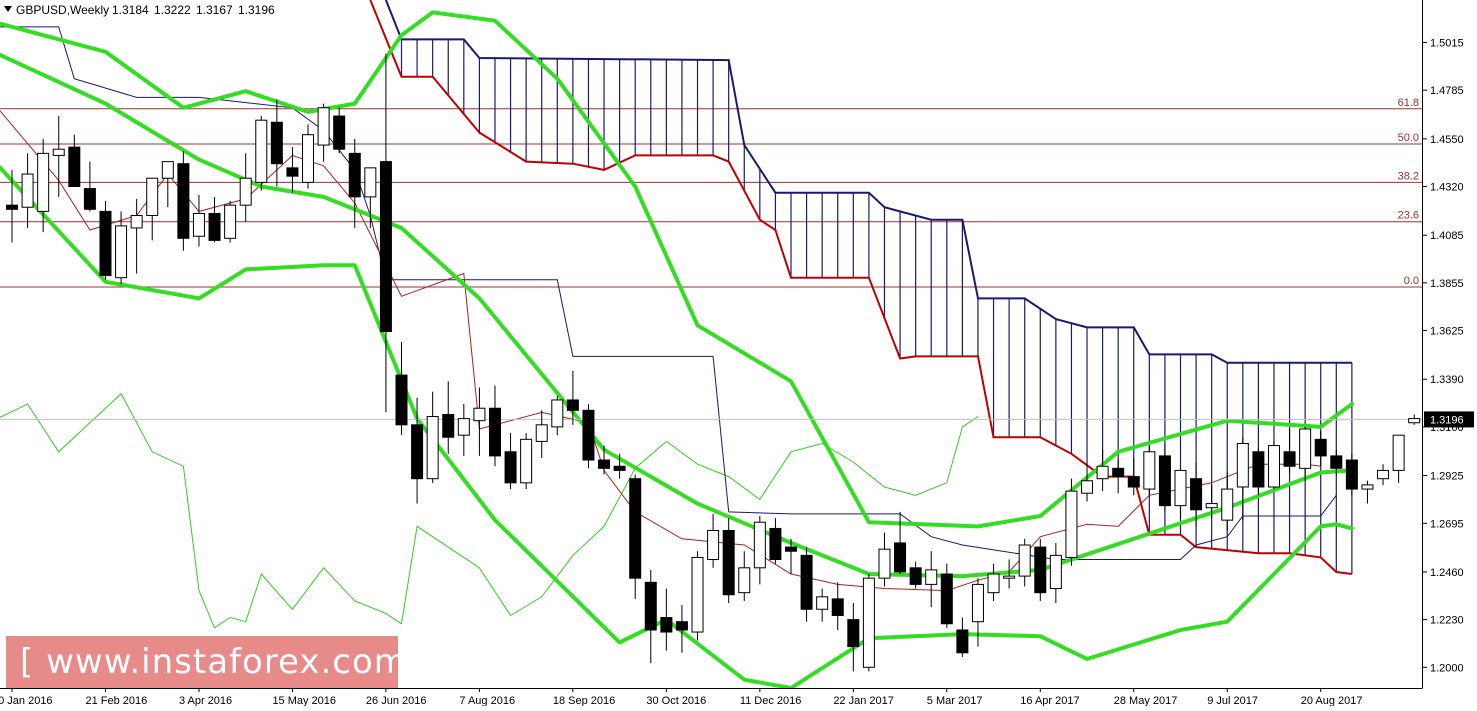 The image size is (1477, 711). Describe the element at coordinates (955, 700) in the screenshot. I see `time-tick-label: 5 Mar 2017` at that location.